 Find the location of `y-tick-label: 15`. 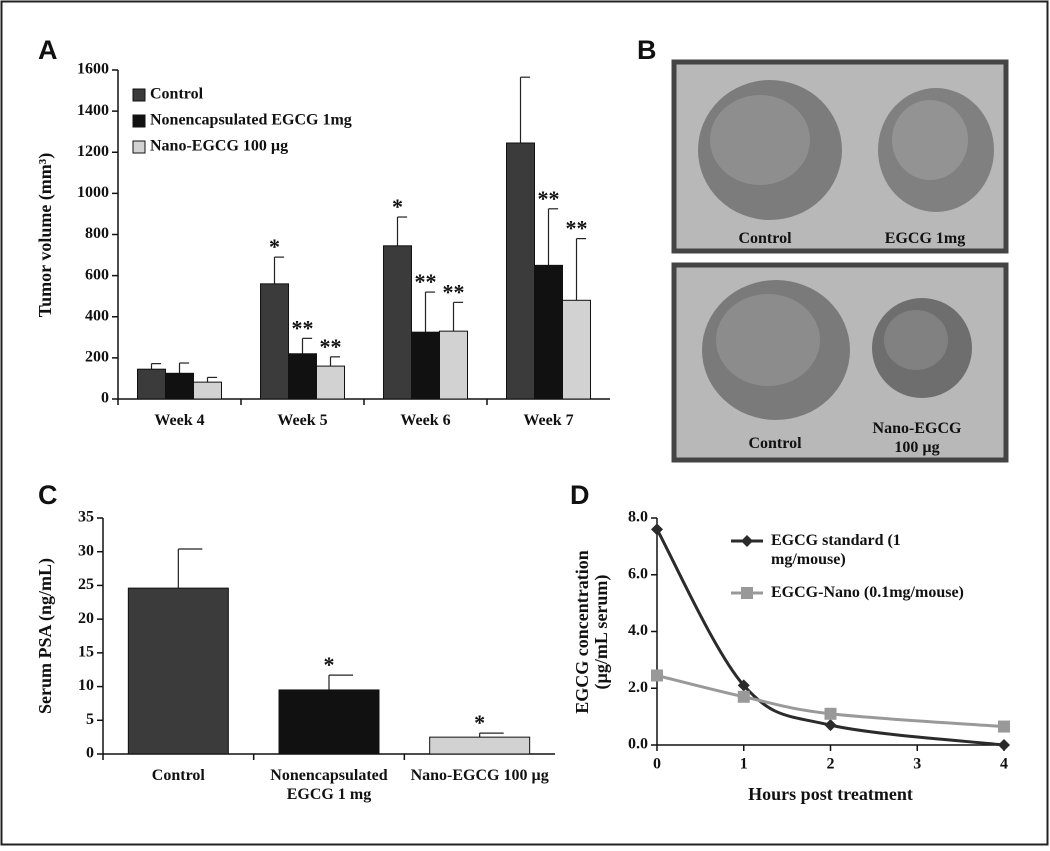

y-tick-label: 15 is located at coordinates (86, 652).